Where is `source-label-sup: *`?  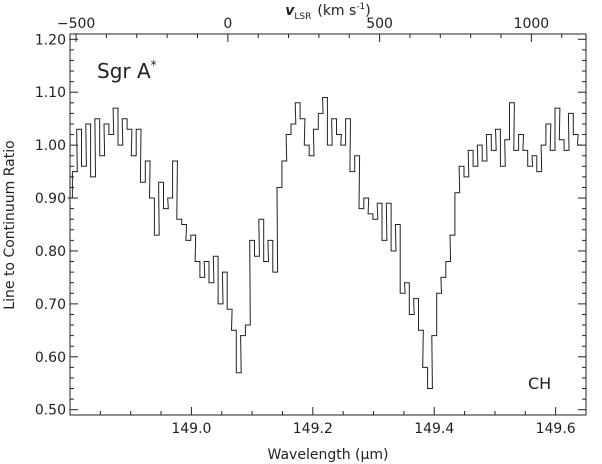 source-label-sup: * is located at coordinates (154, 65).